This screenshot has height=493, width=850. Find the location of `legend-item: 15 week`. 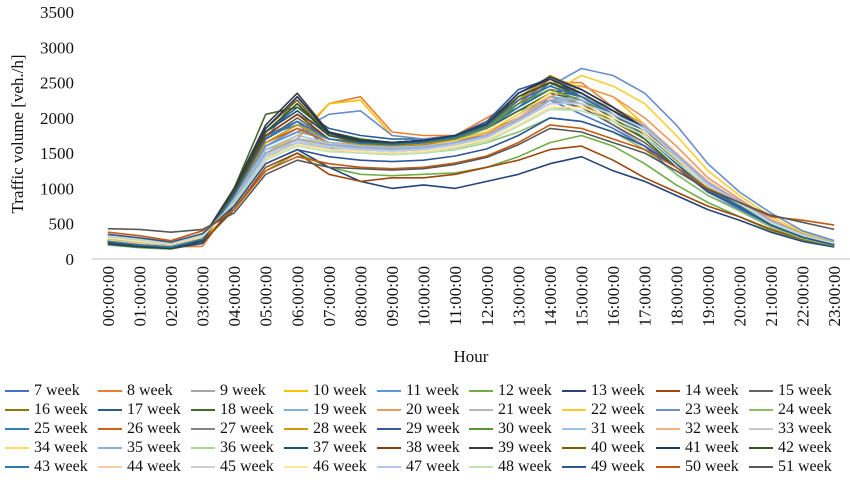

legend-item: 15 week is located at coordinates (790, 390).